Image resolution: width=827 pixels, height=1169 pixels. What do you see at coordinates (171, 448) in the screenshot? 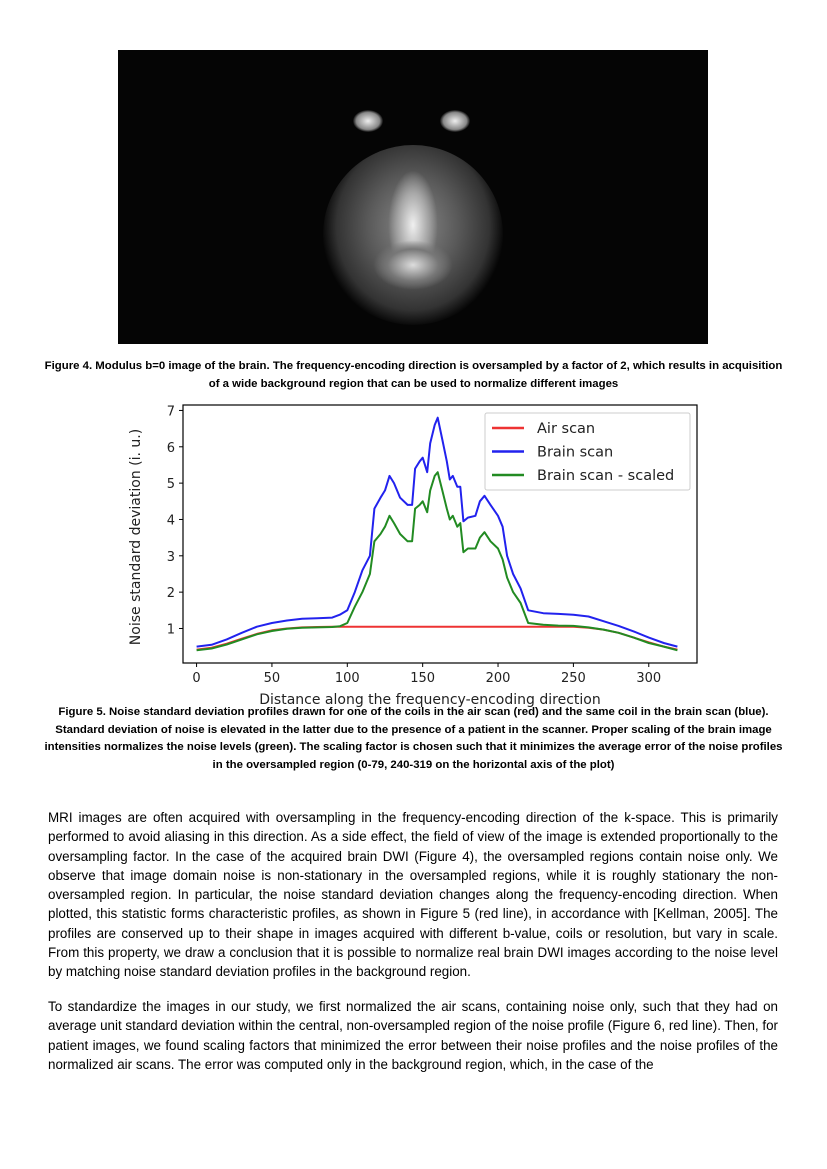
I see `y-tick-label: 6` at bounding box center [171, 448].